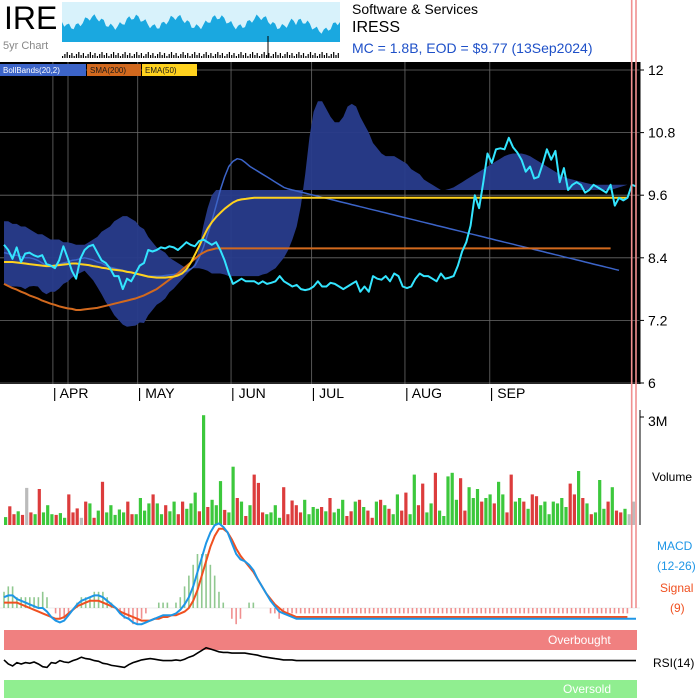  Describe the element at coordinates (348, 664) in the screenshot. I see `rsi-plot: Overbought Oversold RSI(14)` at that location.